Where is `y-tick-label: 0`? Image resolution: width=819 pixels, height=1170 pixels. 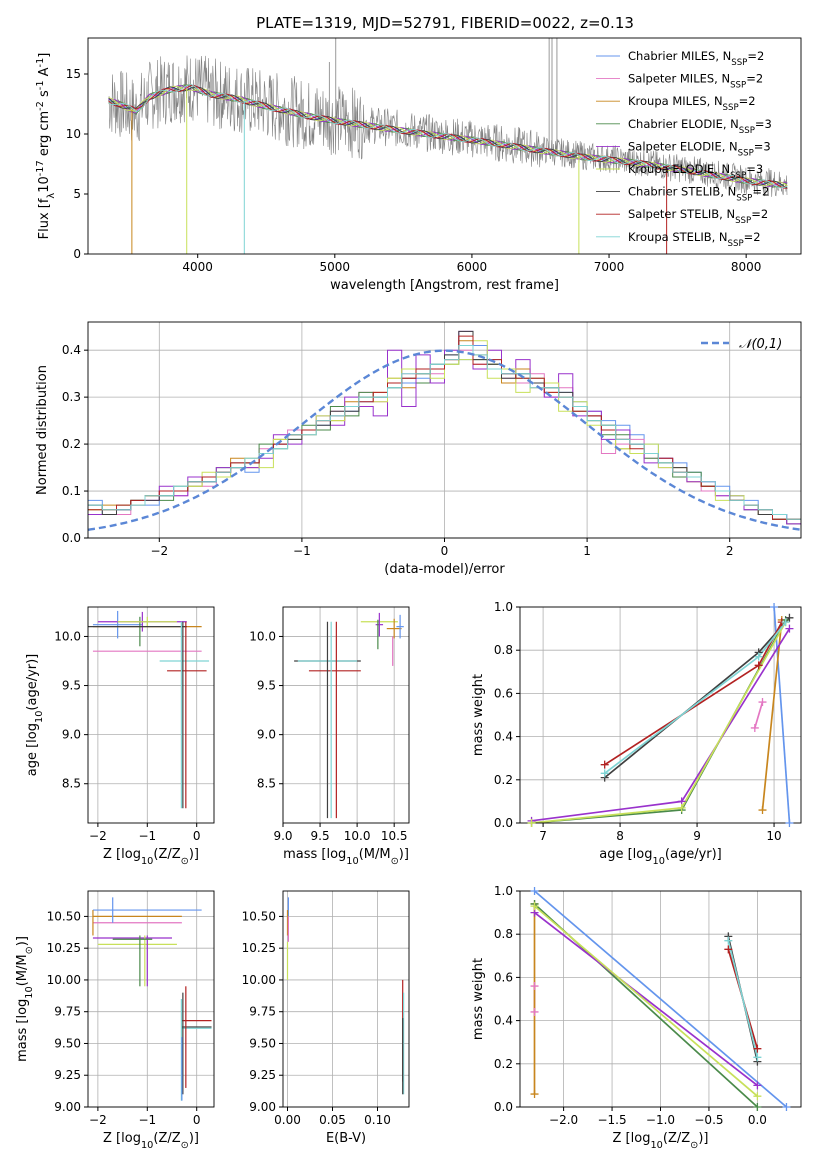 y-tick-label: 0 is located at coordinates (77, 254).